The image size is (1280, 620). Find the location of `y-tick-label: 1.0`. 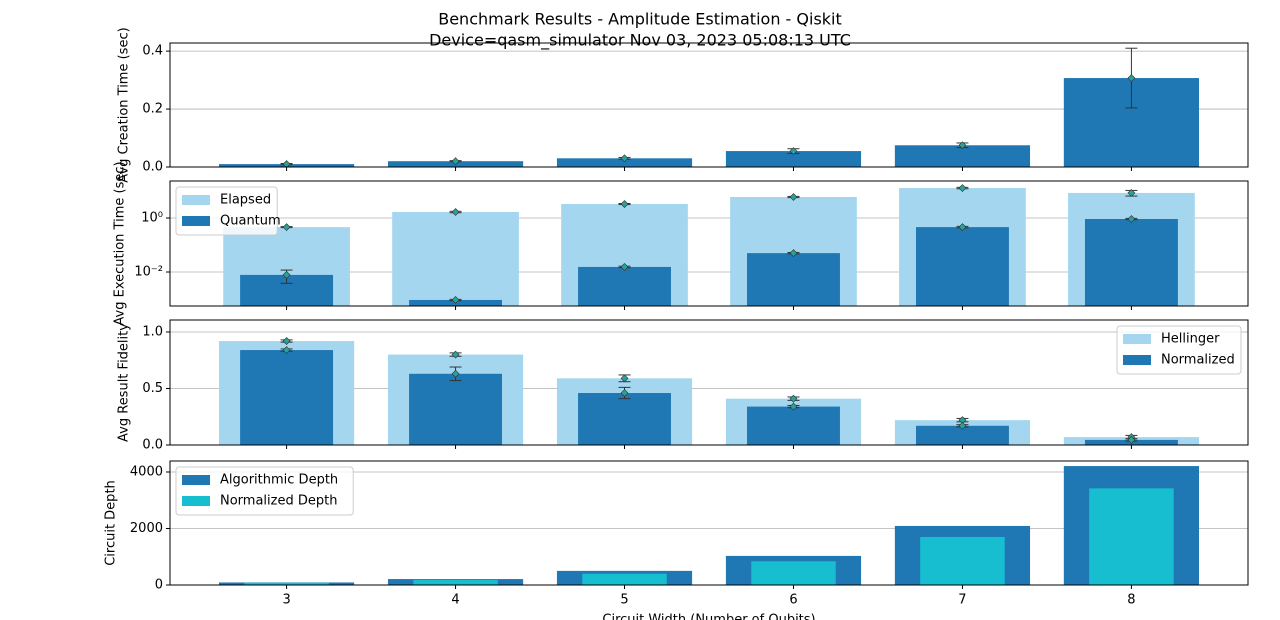

y-tick-label: 1.0 is located at coordinates (152, 331).